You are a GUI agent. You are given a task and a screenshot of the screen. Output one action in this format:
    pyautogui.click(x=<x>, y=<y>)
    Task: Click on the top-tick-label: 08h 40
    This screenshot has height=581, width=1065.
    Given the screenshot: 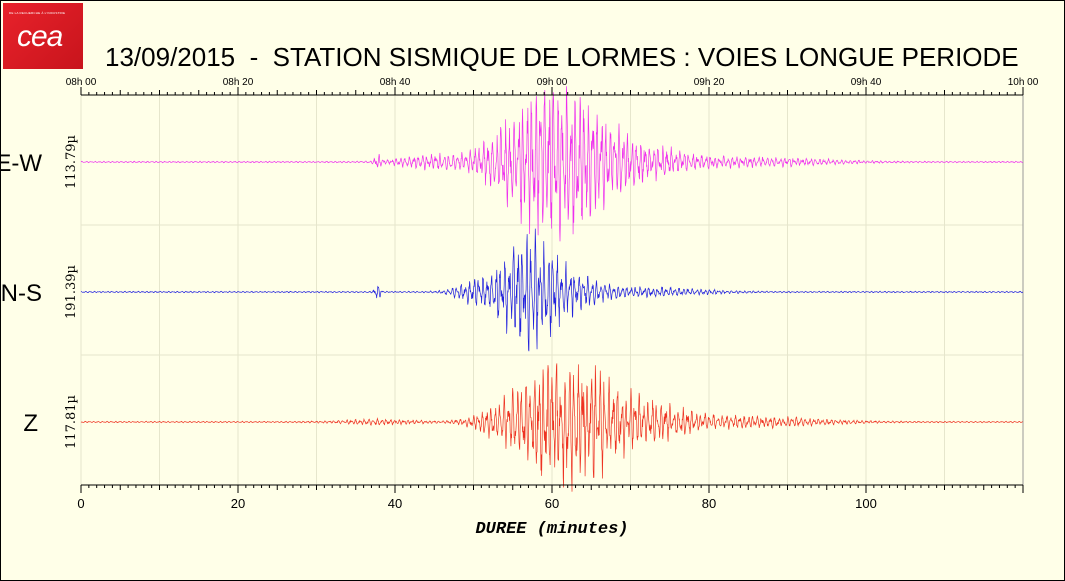 What is the action you would take?
    pyautogui.click(x=395, y=82)
    